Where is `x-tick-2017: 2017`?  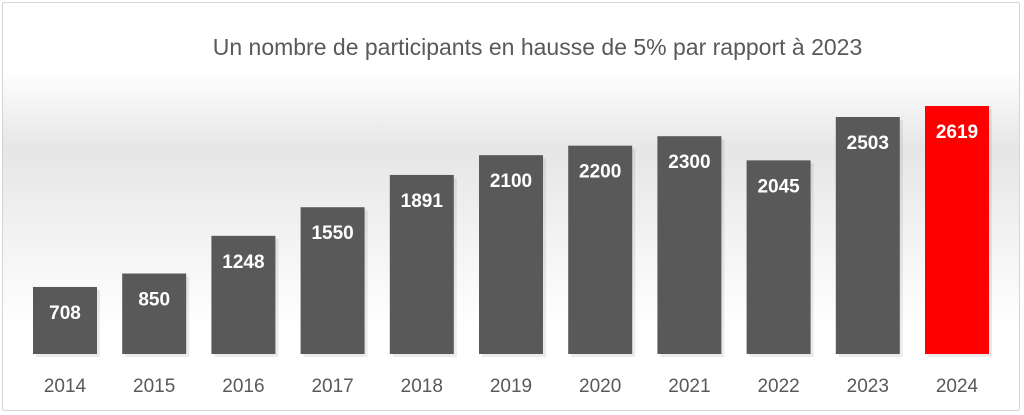
x-tick-2017: 2017 is located at coordinates (332, 386).